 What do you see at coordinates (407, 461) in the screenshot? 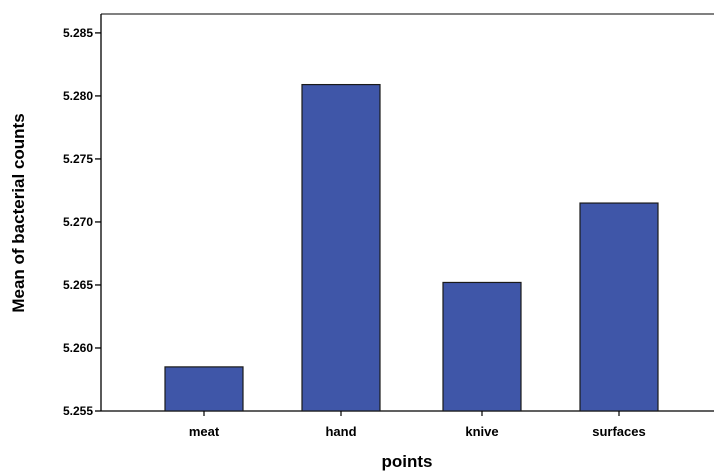
I see `x-axis-title: points` at bounding box center [407, 461].